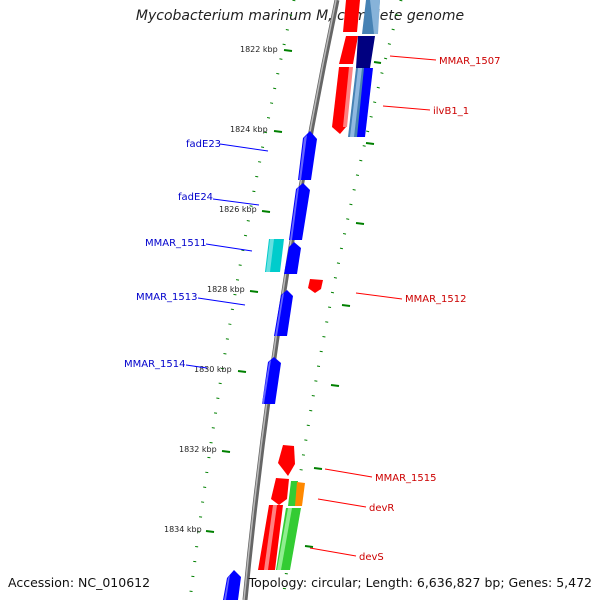 This screenshot has height=600, width=600. What do you see at coordinates (249, 129) in the screenshot?
I see `tick-label: 1824 kbp` at bounding box center [249, 129].